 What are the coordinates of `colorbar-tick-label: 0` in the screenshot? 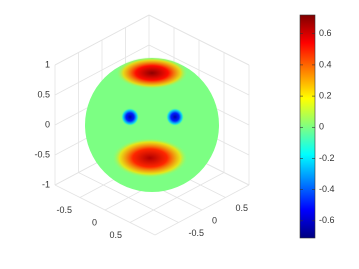 It's located at (321, 127).